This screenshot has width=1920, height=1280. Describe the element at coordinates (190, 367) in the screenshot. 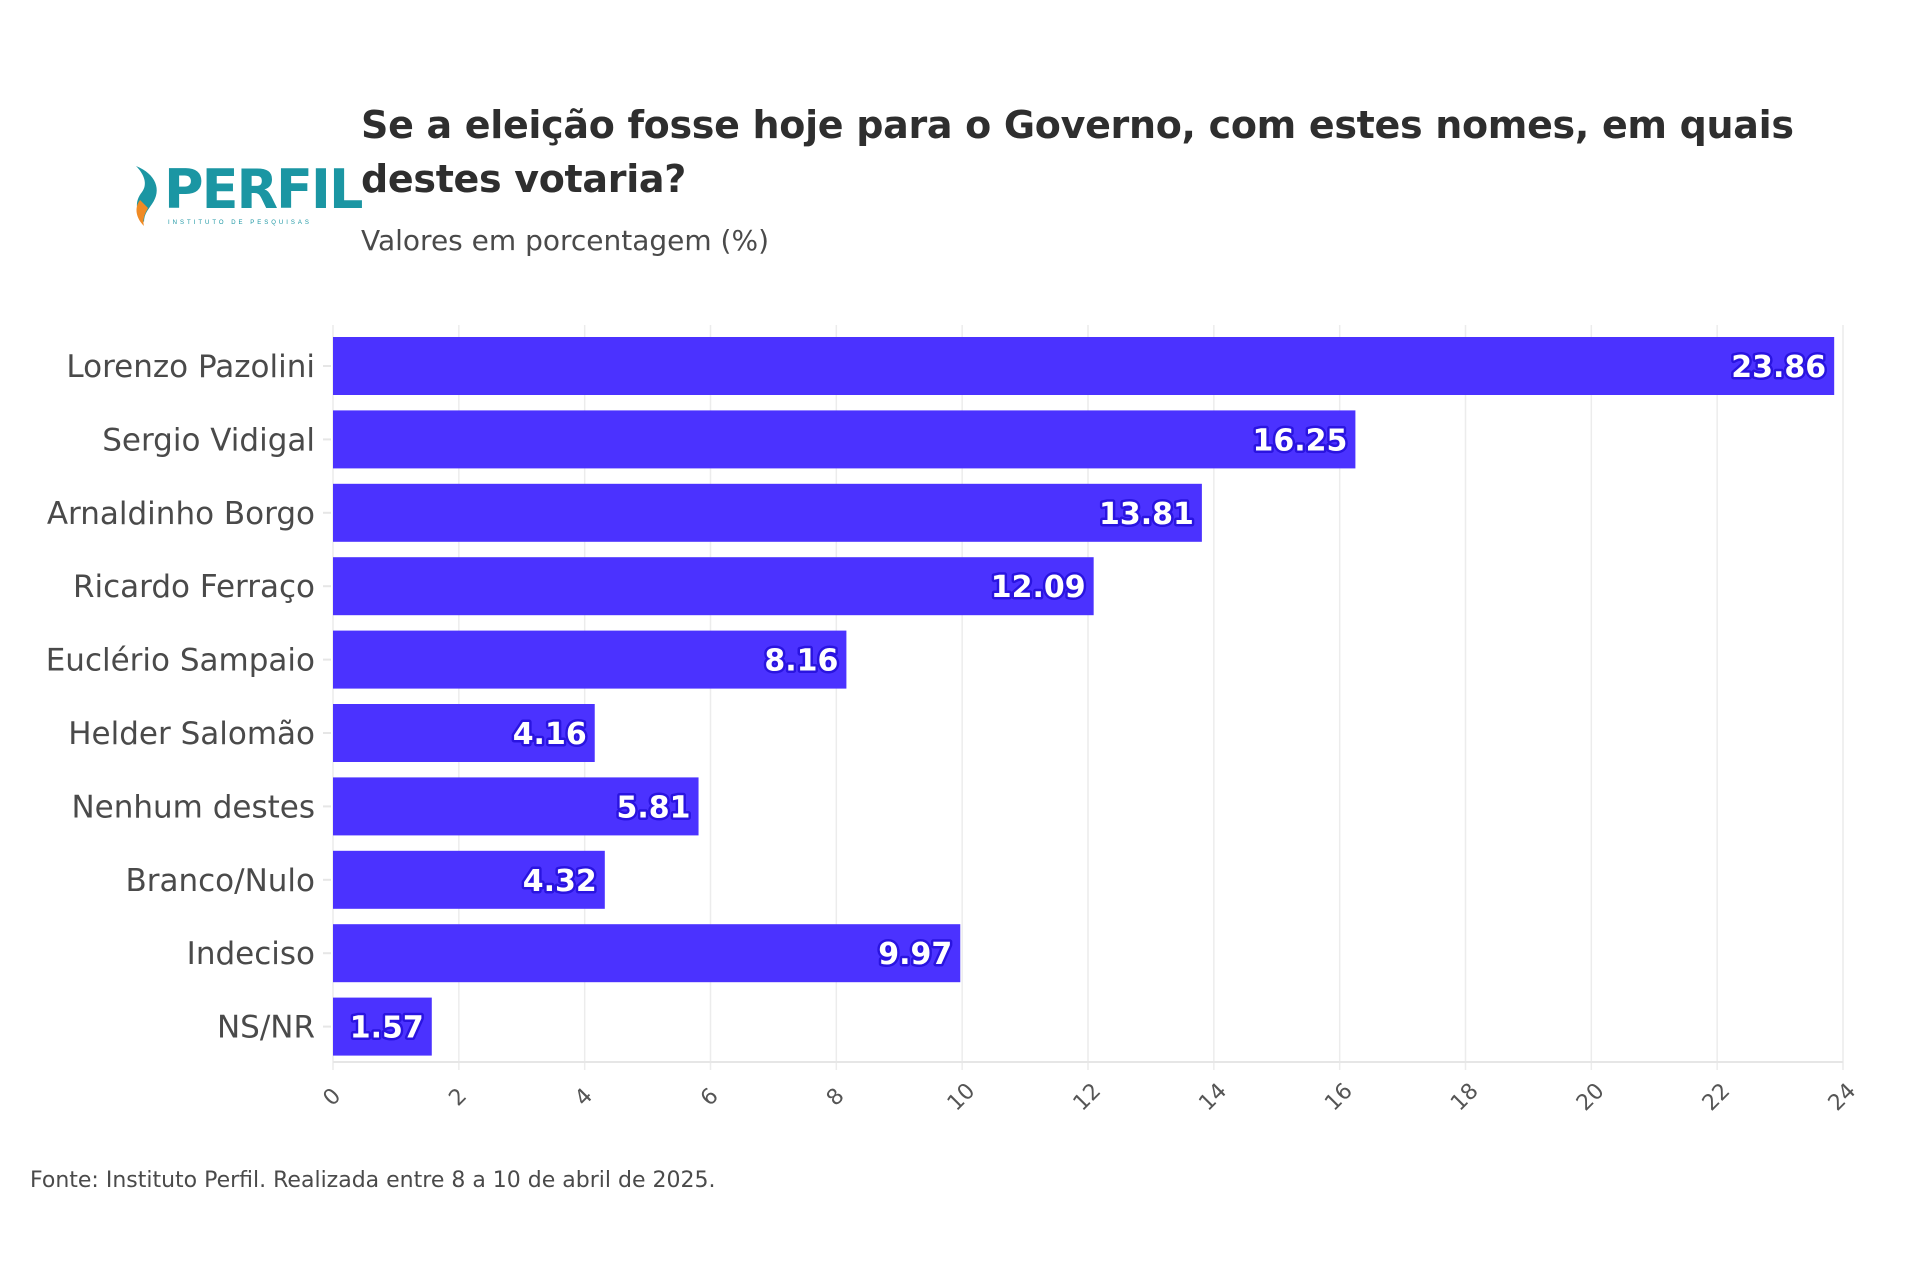

I see `category-label: Lorenzo Pazolini` at that location.